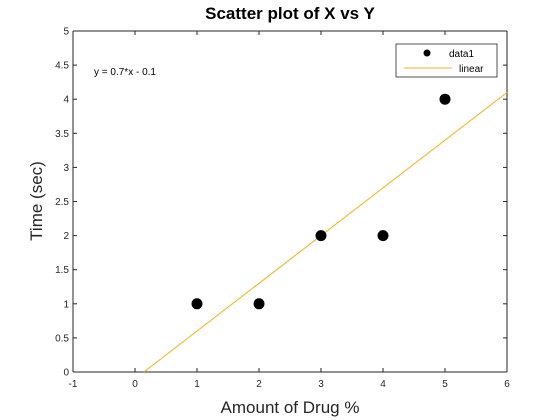 This screenshot has width=560, height=420. What do you see at coordinates (383, 384) in the screenshot?
I see `x-tick-label: 4` at bounding box center [383, 384].